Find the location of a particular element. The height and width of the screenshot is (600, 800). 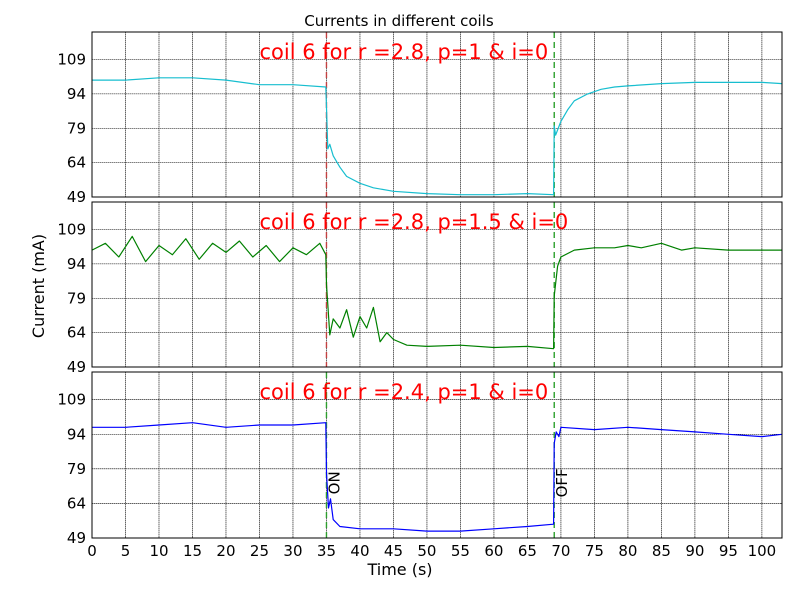

x-axis-label: Time (s) is located at coordinates (399, 569).